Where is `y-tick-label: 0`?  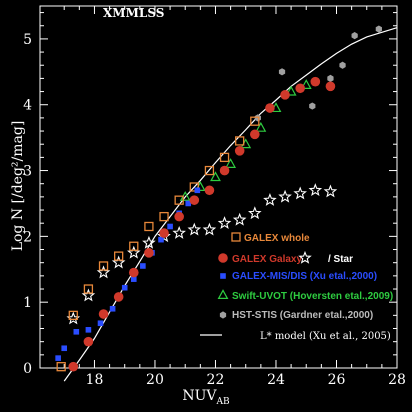 y-tick-label: 0 is located at coordinates (27, 369).